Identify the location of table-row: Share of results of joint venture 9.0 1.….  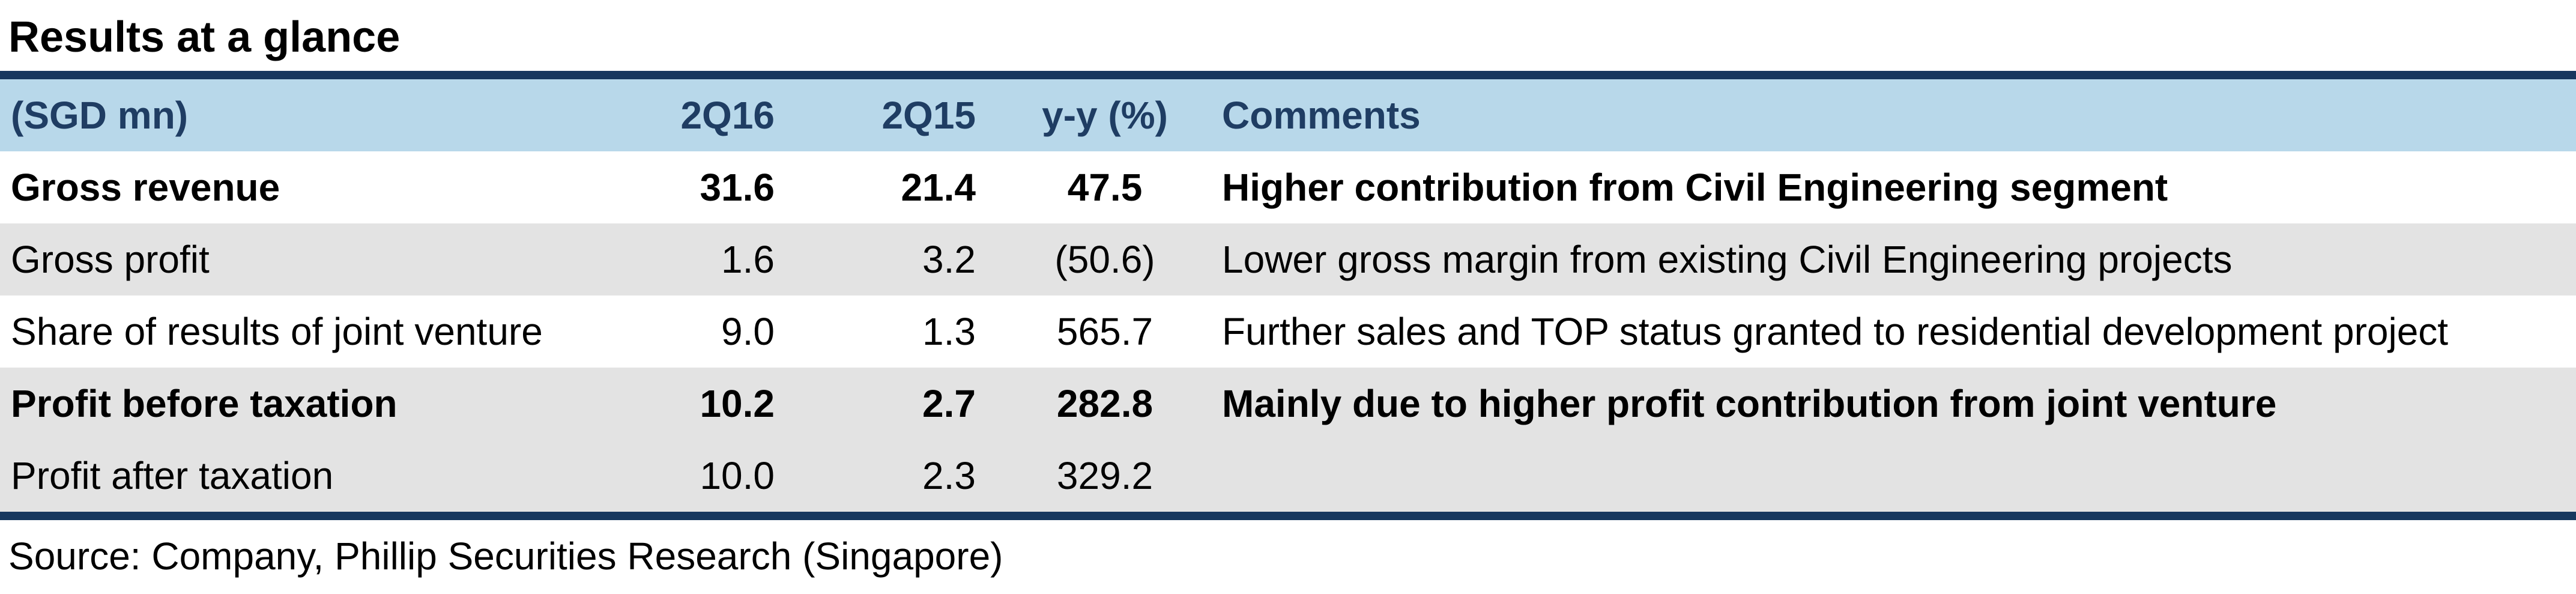
(1288, 331).